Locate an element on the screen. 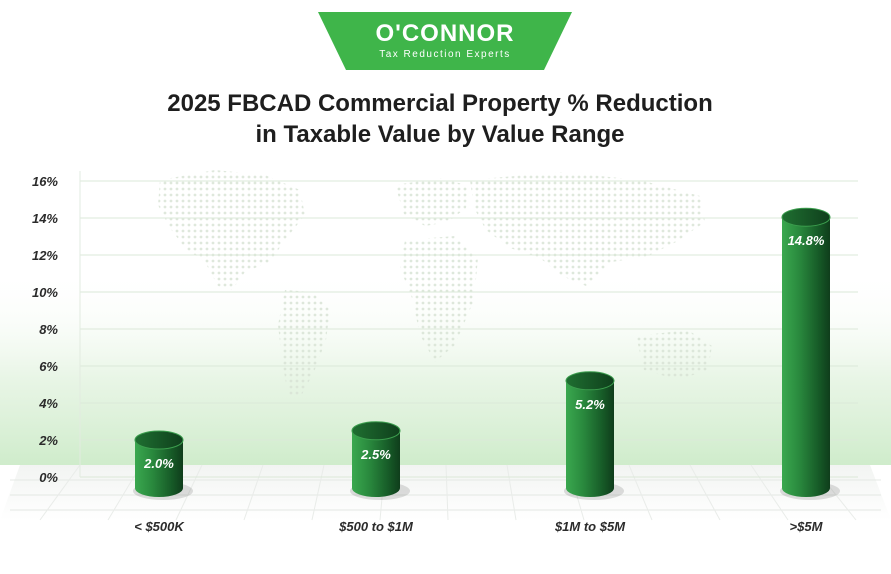  y-tick-label: 10% is located at coordinates (45, 292).